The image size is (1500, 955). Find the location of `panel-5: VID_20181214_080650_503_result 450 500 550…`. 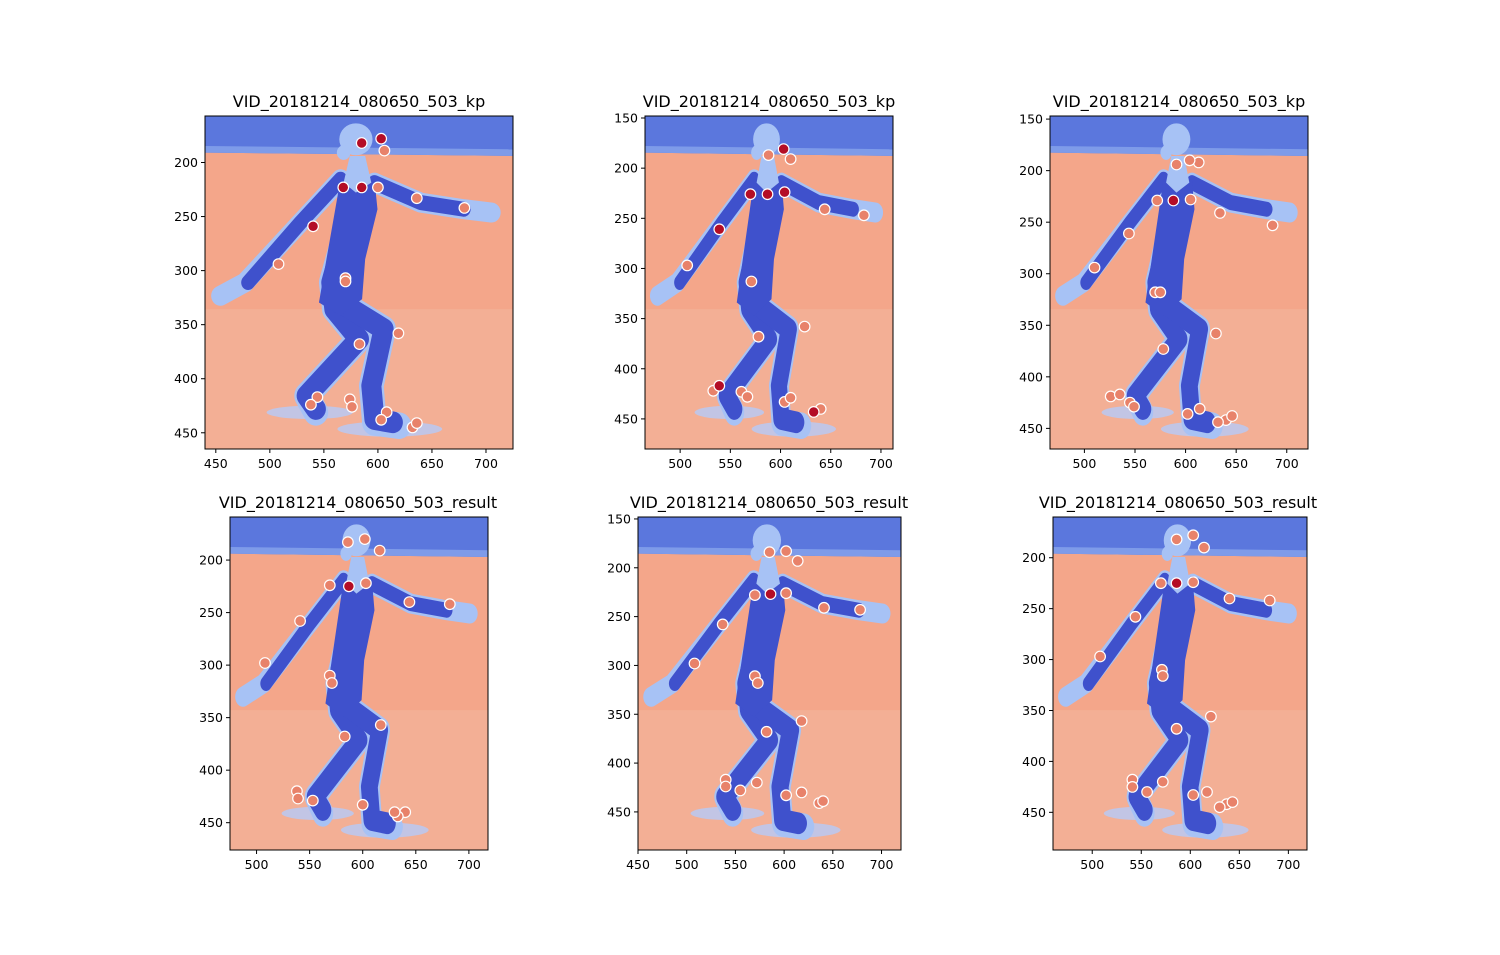

panel-5: VID_20181214_080650_503_result 450 500 550… is located at coordinates (757, 682).